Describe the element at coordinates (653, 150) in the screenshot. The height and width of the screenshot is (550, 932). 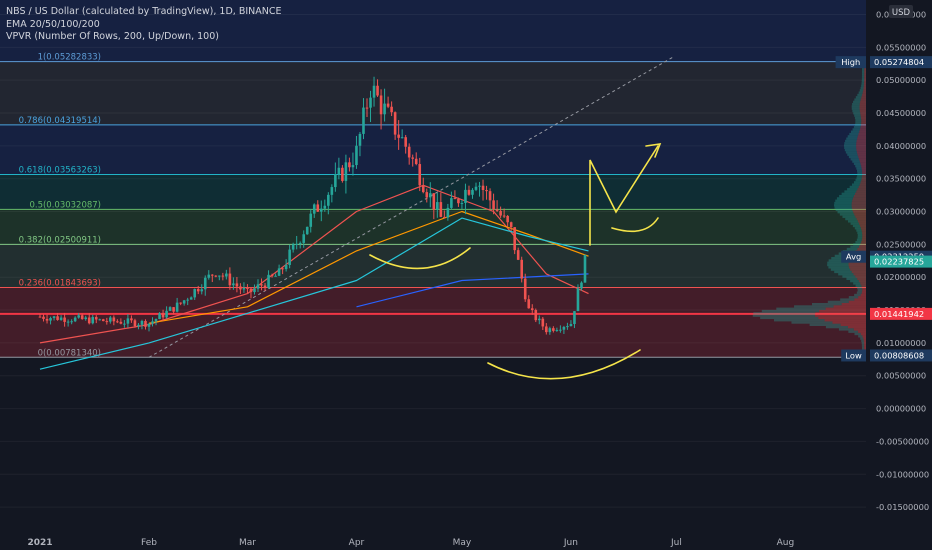
I see `drawing-arrow-head` at that location.